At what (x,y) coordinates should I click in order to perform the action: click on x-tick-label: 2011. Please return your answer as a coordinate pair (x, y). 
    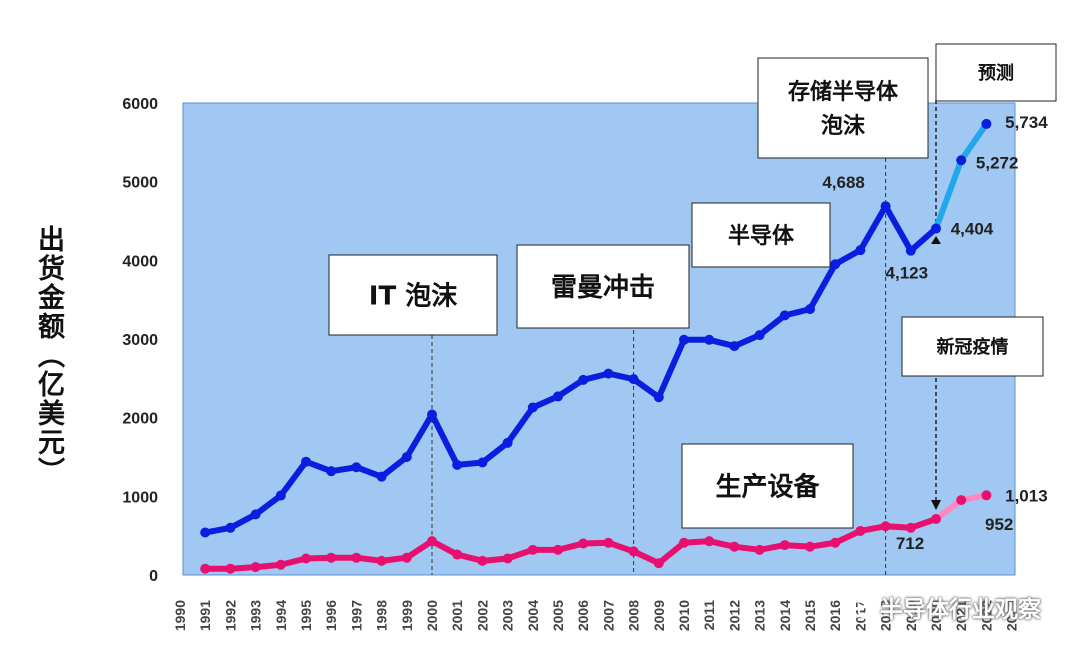
    Looking at the image, I should click on (709, 615).